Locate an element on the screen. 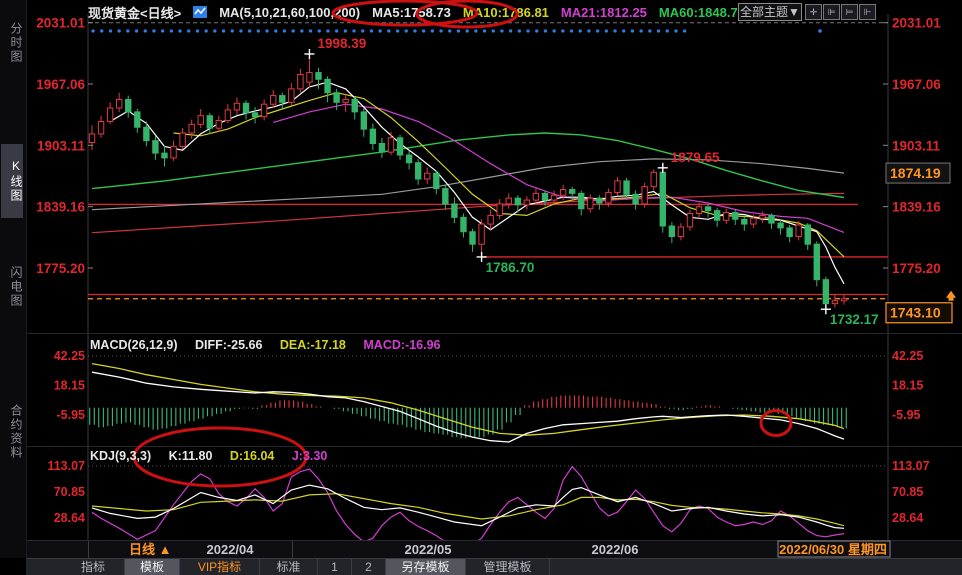 This screenshot has width=962, height=575. macd-name: MACD(26,12,9) is located at coordinates (134, 345).